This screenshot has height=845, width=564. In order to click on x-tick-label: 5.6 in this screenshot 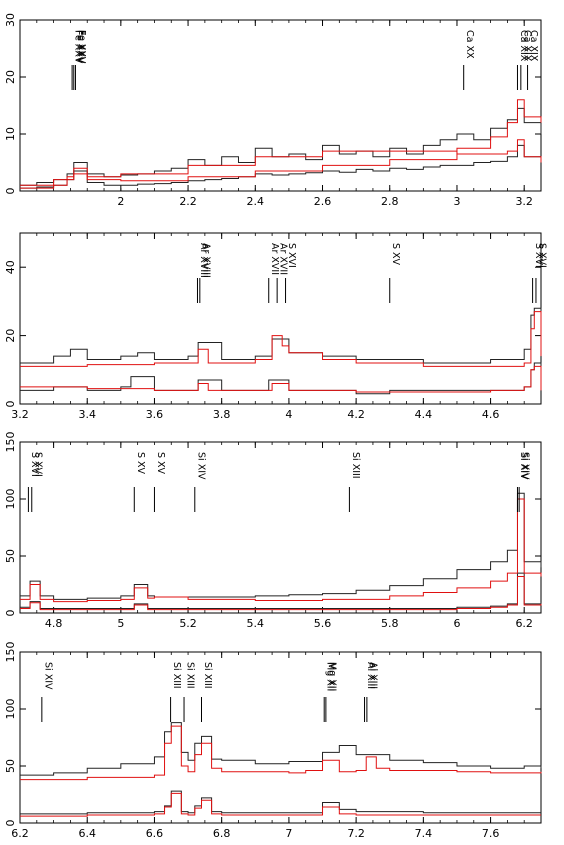, I will do `click(323, 623)`.